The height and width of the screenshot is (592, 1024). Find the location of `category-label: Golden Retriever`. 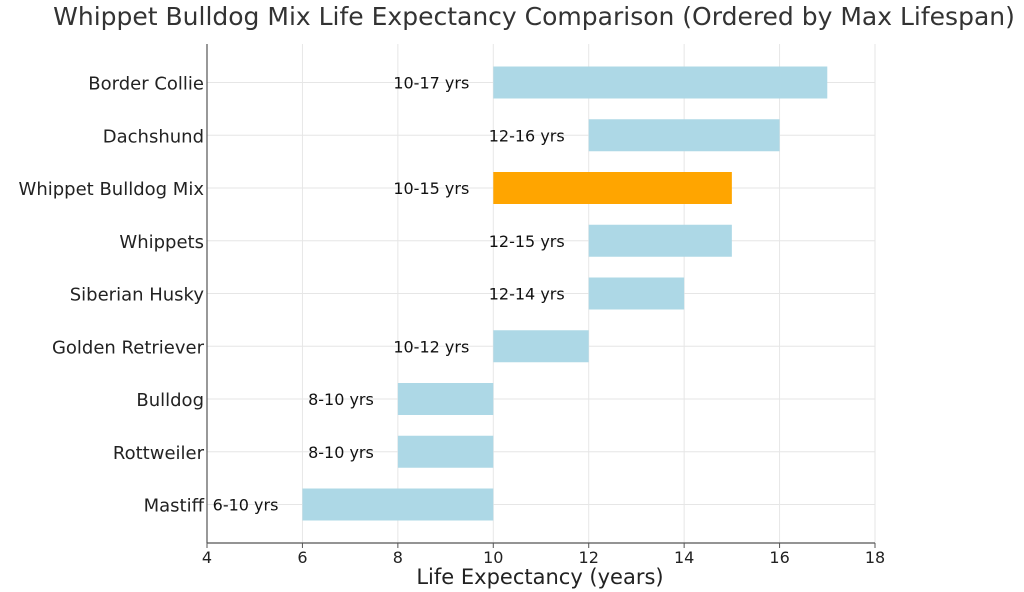

category-label: Golden Retriever is located at coordinates (128, 347).